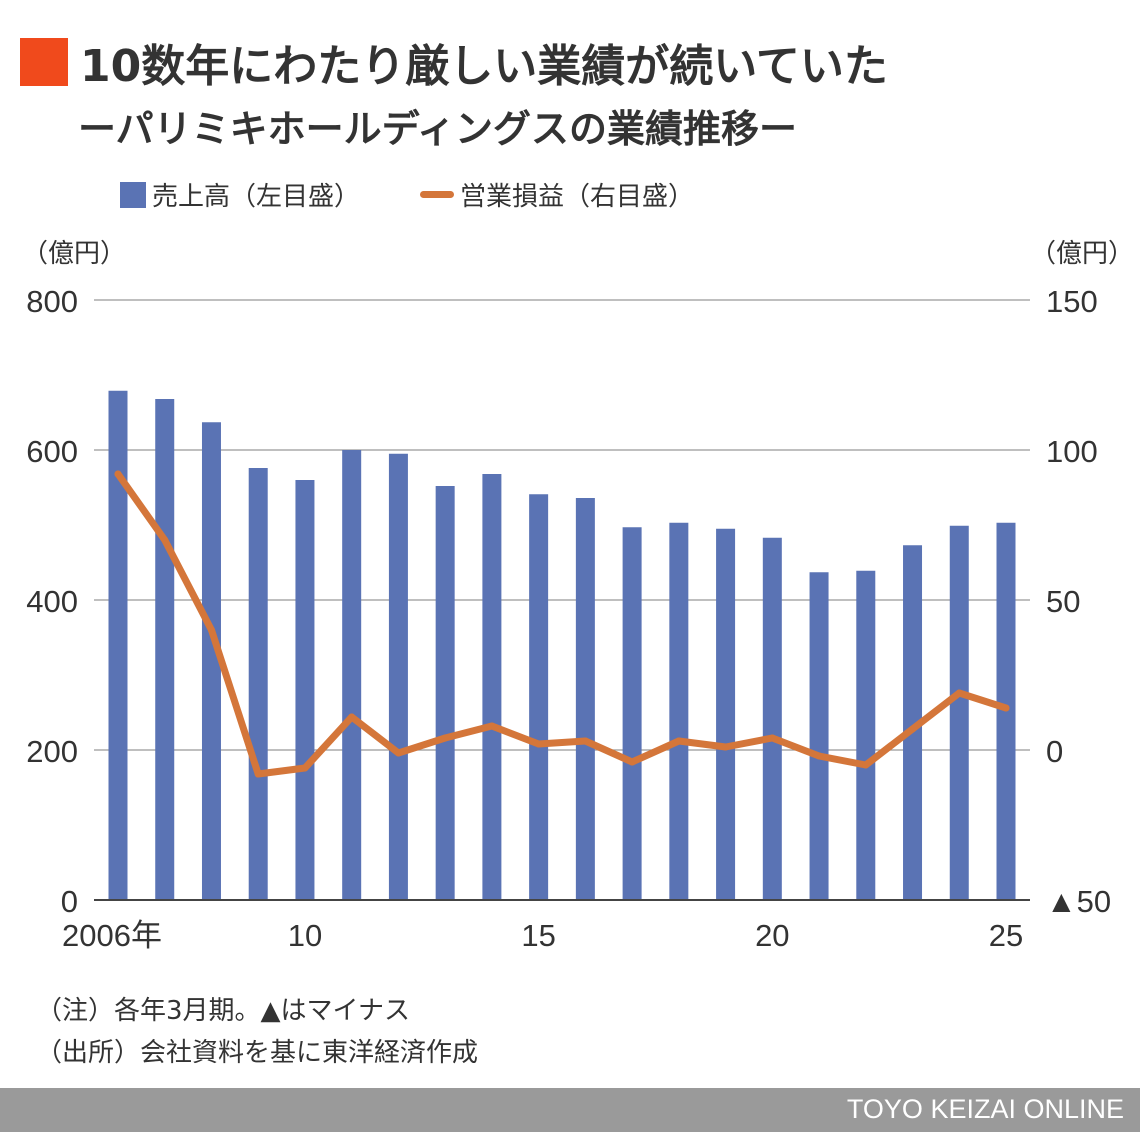 Image resolution: width=1140 pixels, height=1132 pixels. Describe the element at coordinates (437, 129) in the screenshot. I see `chart-subtitle: ーパリミキホールディングスの業績推移ー` at that location.